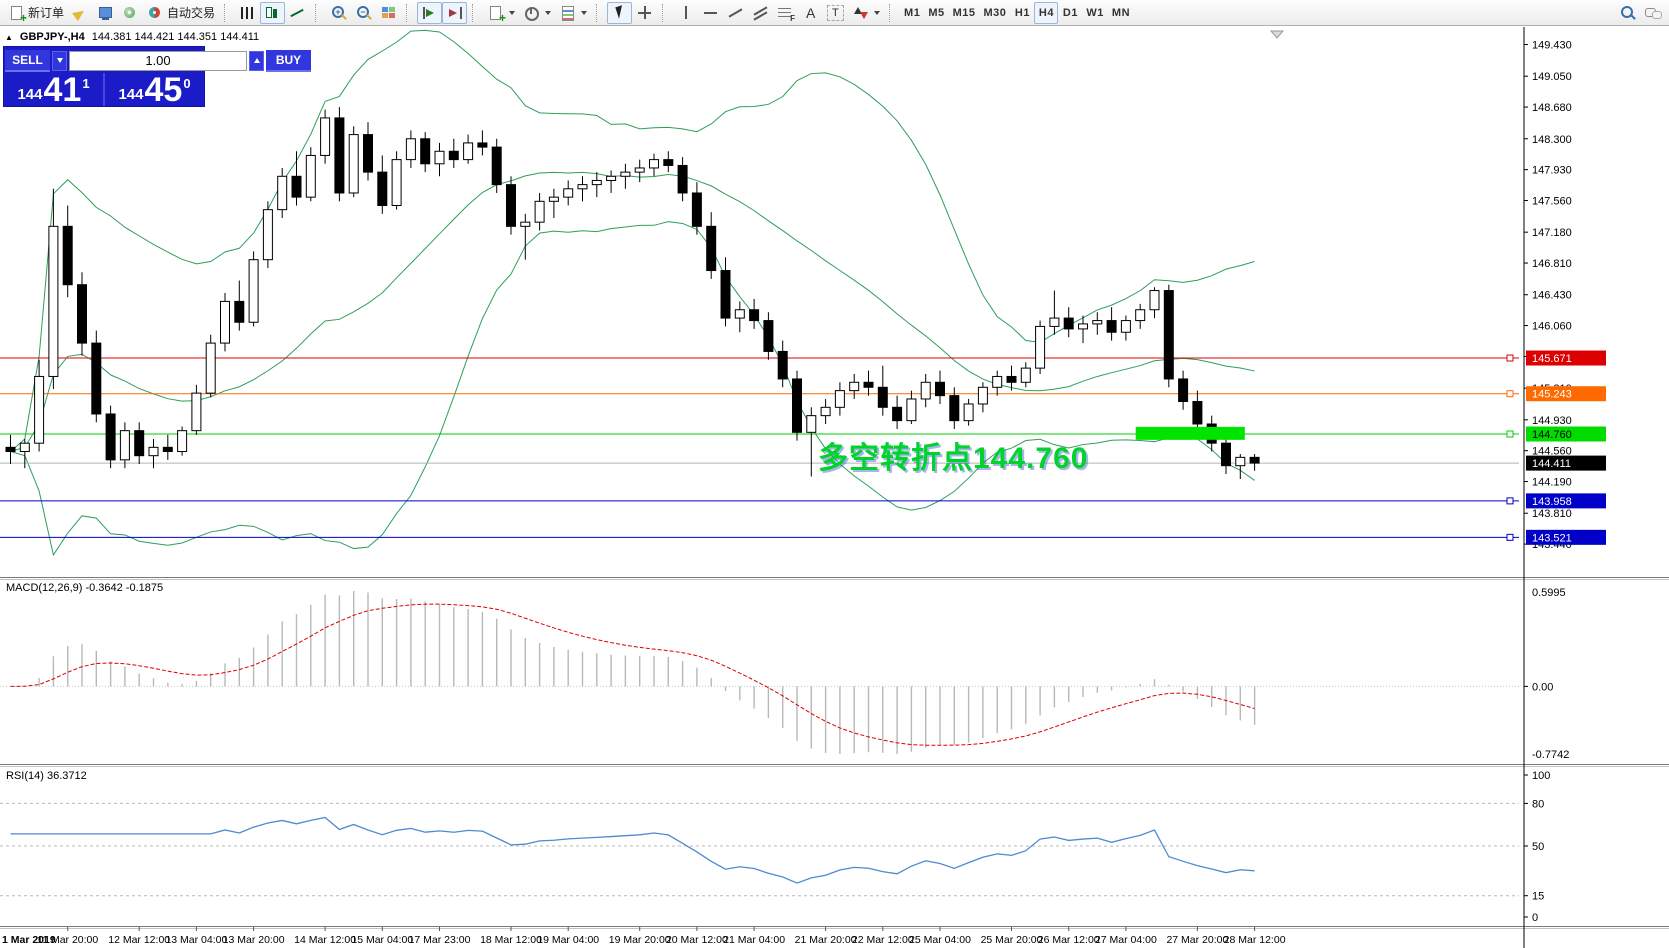 The height and width of the screenshot is (948, 1669). I want to click on new-order-button: 新订单, so click(36, 13).